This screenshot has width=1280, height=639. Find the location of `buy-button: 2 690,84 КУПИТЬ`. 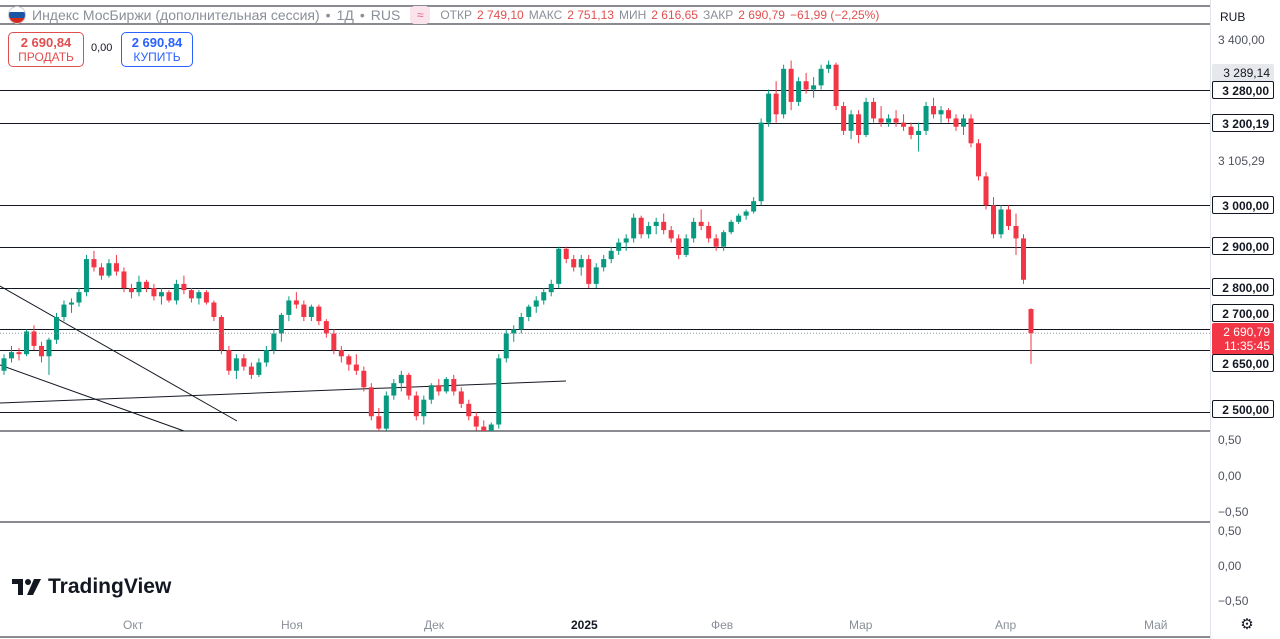

buy-button: 2 690,84 КУПИТЬ is located at coordinates (157, 49).